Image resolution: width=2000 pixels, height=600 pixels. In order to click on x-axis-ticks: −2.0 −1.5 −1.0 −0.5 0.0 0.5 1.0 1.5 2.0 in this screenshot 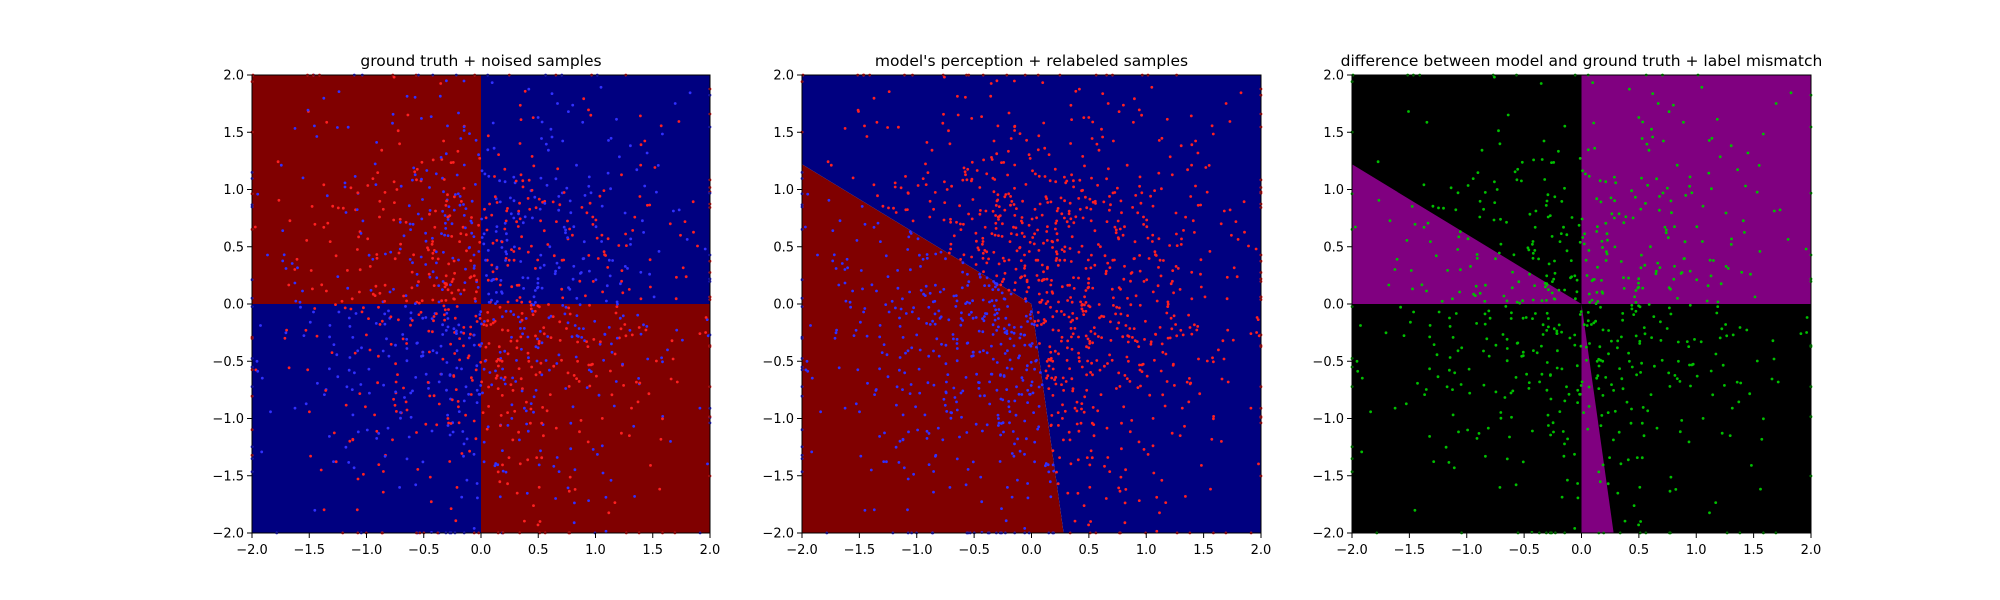, I will do `click(478, 545)`.